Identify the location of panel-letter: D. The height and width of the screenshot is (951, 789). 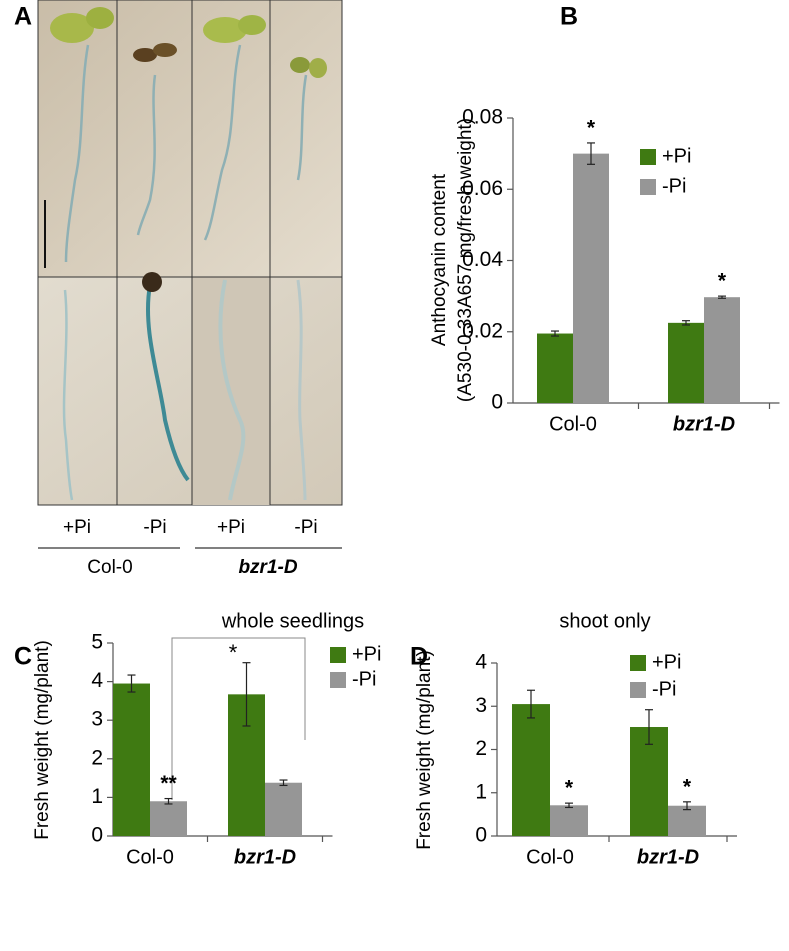
(419, 657).